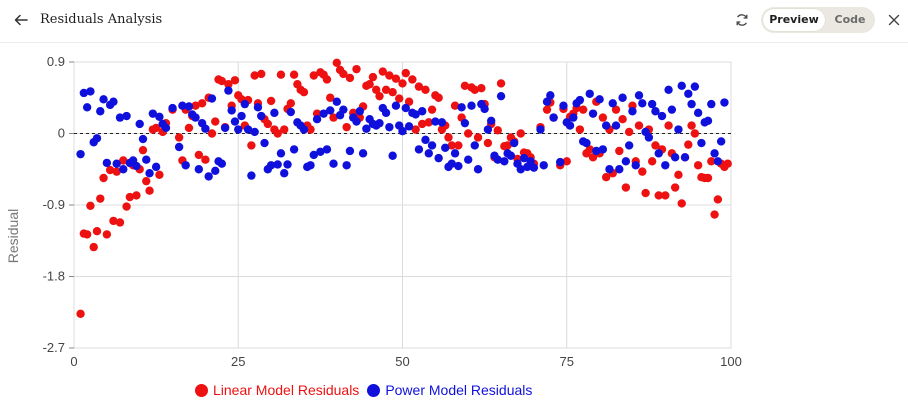 The width and height of the screenshot is (908, 415). Describe the element at coordinates (794, 20) in the screenshot. I see `preview-tab: Preview` at that location.